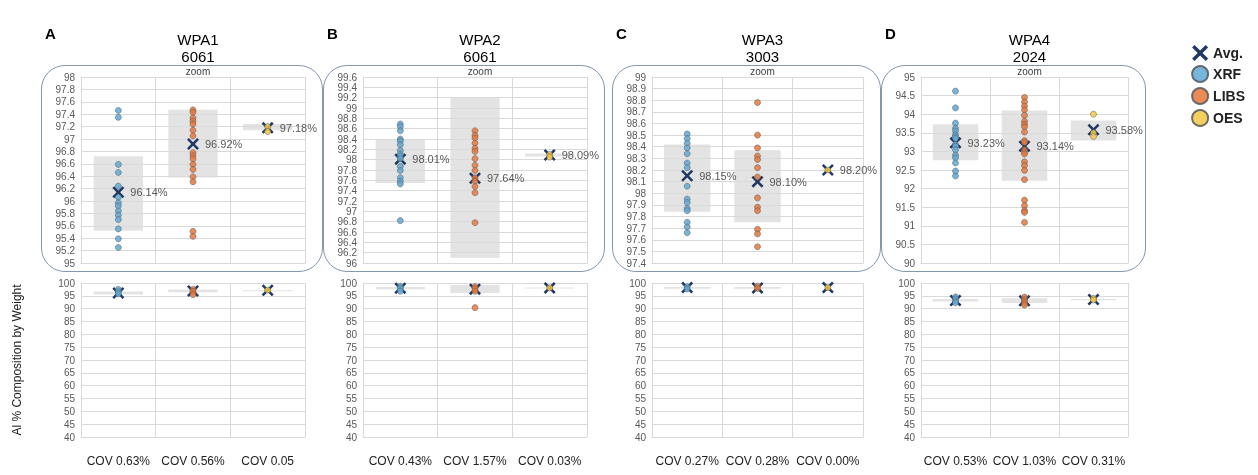 This screenshot has width=1258, height=475. What do you see at coordinates (17, 359) in the screenshot?
I see `y-axis-title: Al % Composition by Weight` at bounding box center [17, 359].